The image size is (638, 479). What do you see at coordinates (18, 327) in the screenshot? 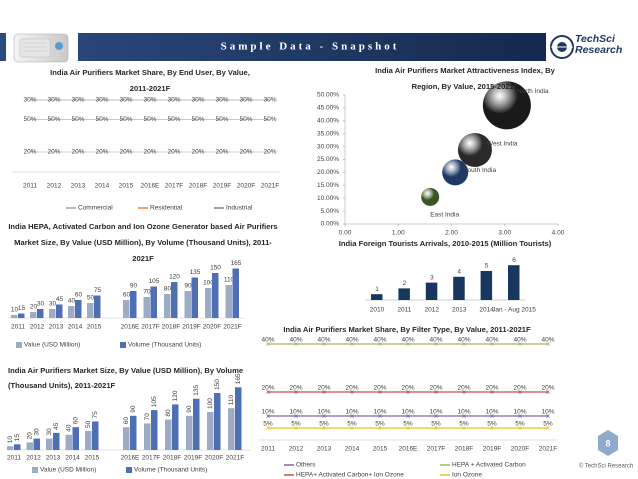
I see `x-tick-label: 2011` at bounding box center [18, 327].